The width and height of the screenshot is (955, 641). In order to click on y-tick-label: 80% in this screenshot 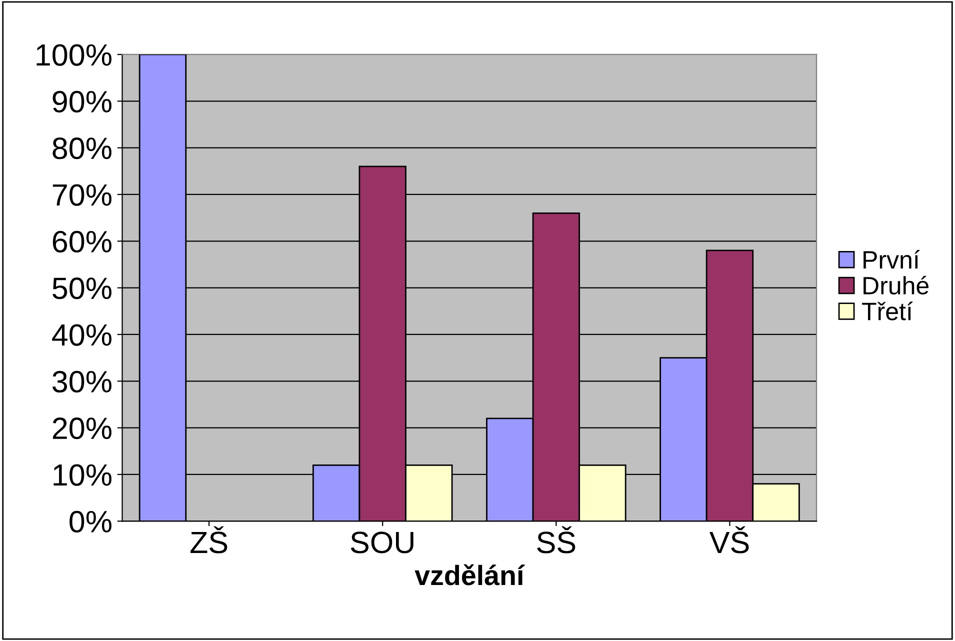, I will do `click(82, 149)`.